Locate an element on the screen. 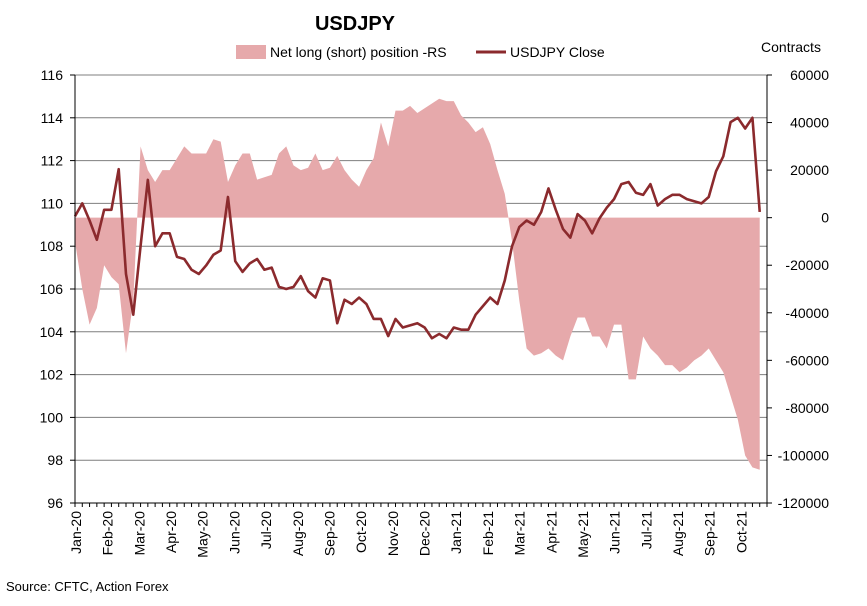 This screenshot has width=867, height=606. right-tick-label: 60000 is located at coordinates (809, 75).